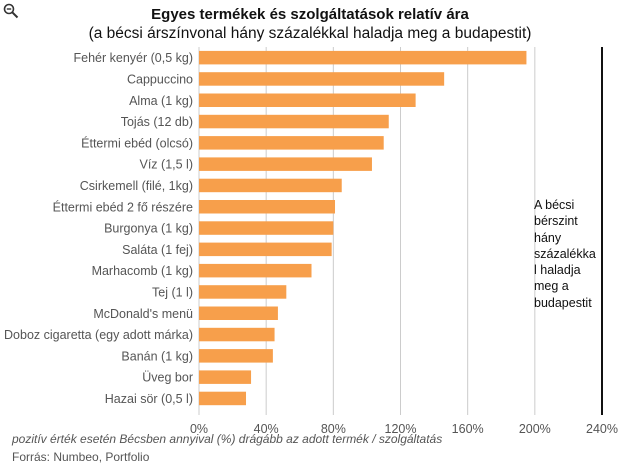 This screenshot has height=471, width=620. Describe the element at coordinates (199, 429) in the screenshot. I see `x-tick-label-0: 0%` at that location.